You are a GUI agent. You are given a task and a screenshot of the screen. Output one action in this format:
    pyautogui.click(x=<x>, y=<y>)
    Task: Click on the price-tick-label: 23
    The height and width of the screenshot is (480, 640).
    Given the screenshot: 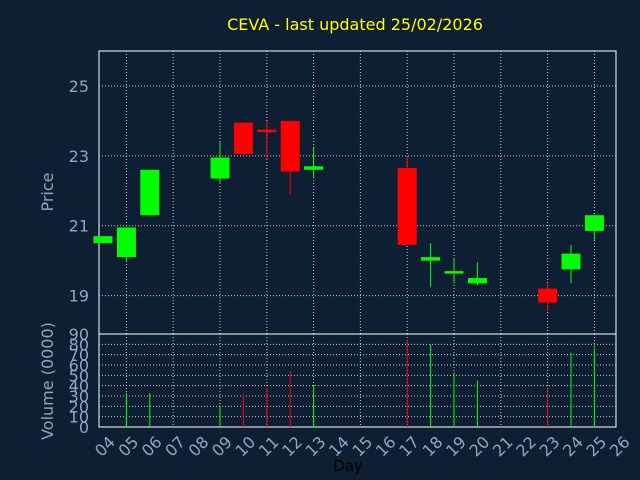 What is the action you would take?
    pyautogui.click(x=79, y=156)
    